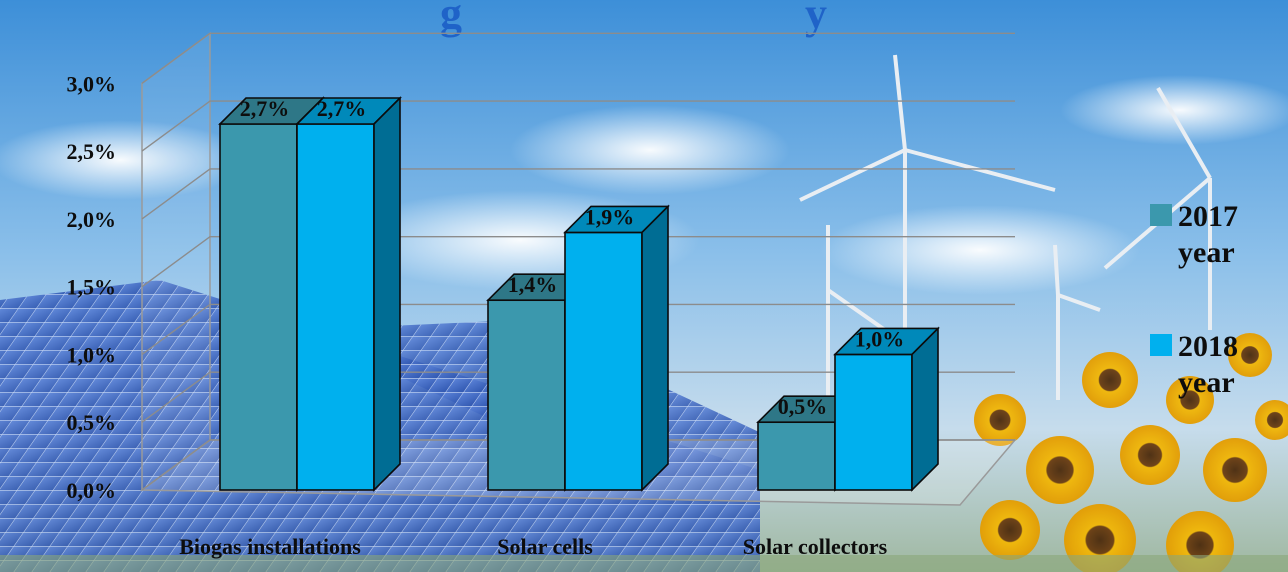 The height and width of the screenshot is (572, 1288). Describe the element at coordinates (816, 19) in the screenshot. I see `title-fragment-right: y` at that location.